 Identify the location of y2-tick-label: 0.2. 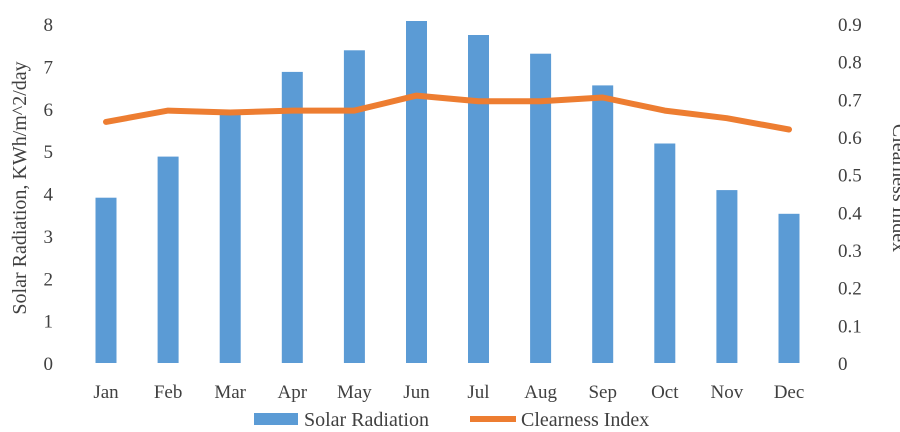
(850, 289).